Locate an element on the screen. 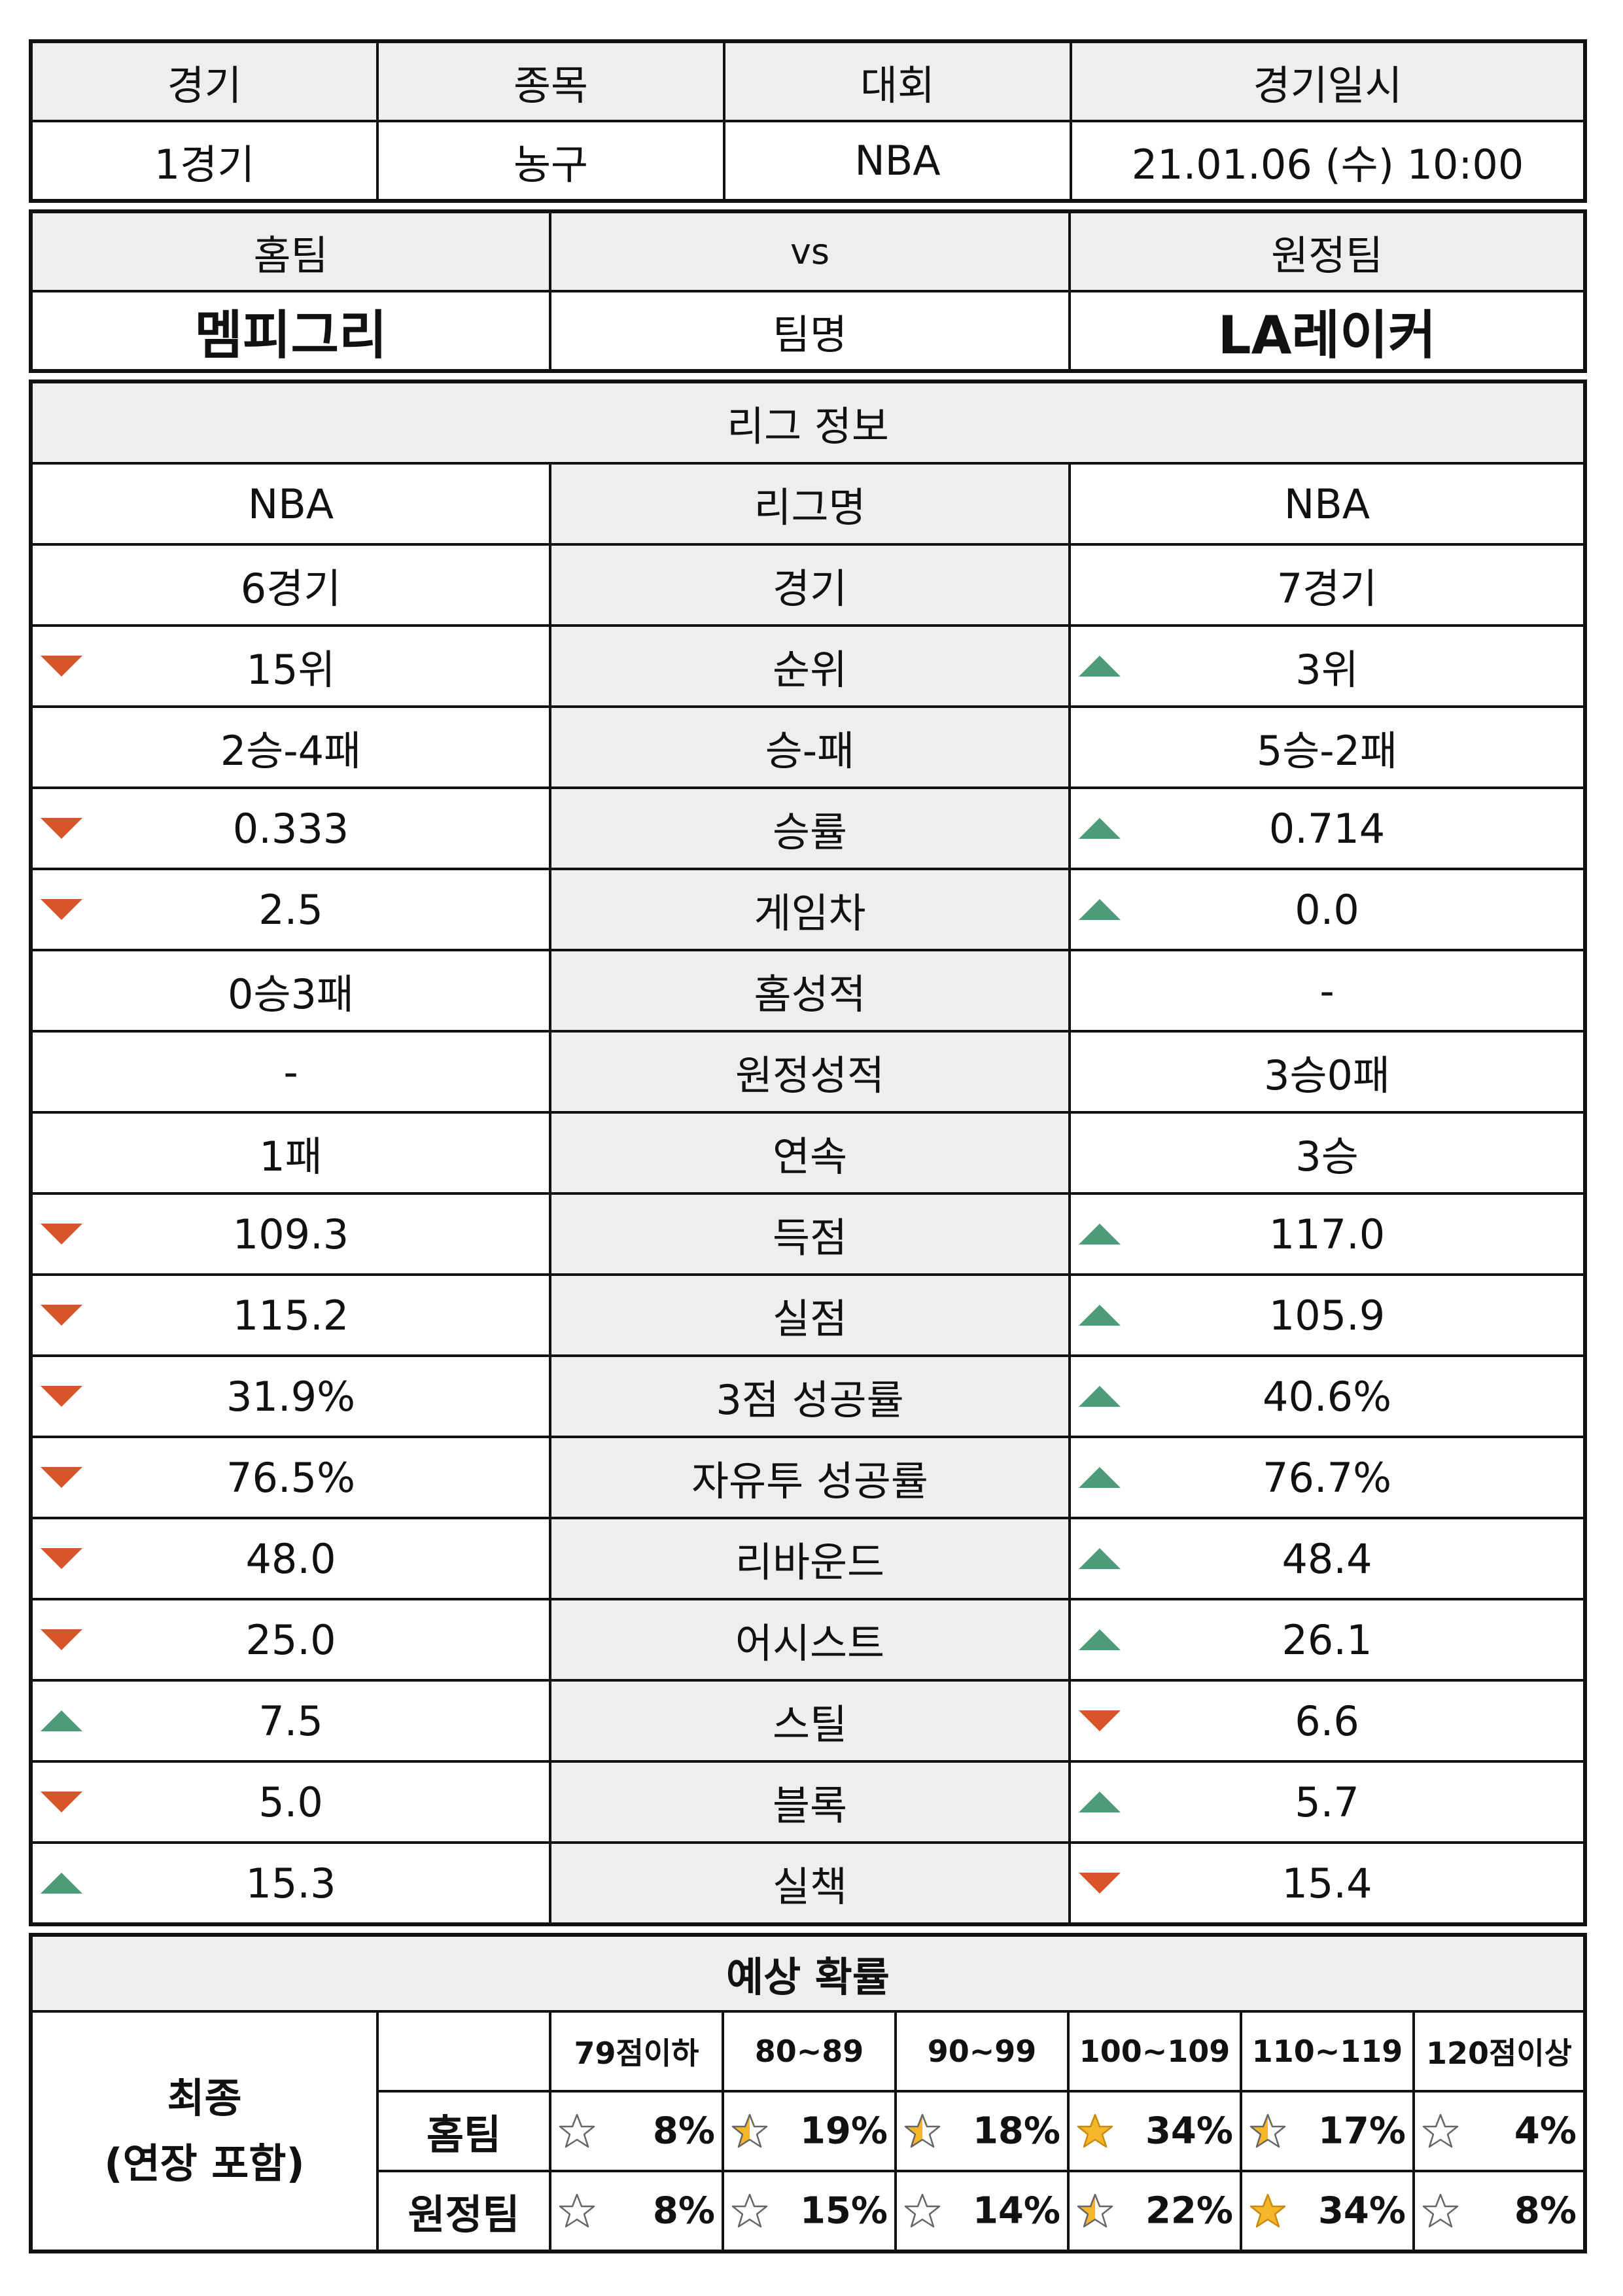  away-stat-value: 3승 is located at coordinates (1327, 1153).